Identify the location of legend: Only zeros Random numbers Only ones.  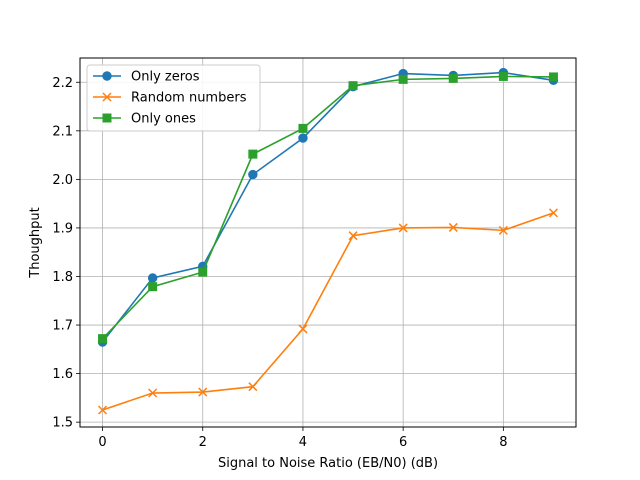
(173, 98).